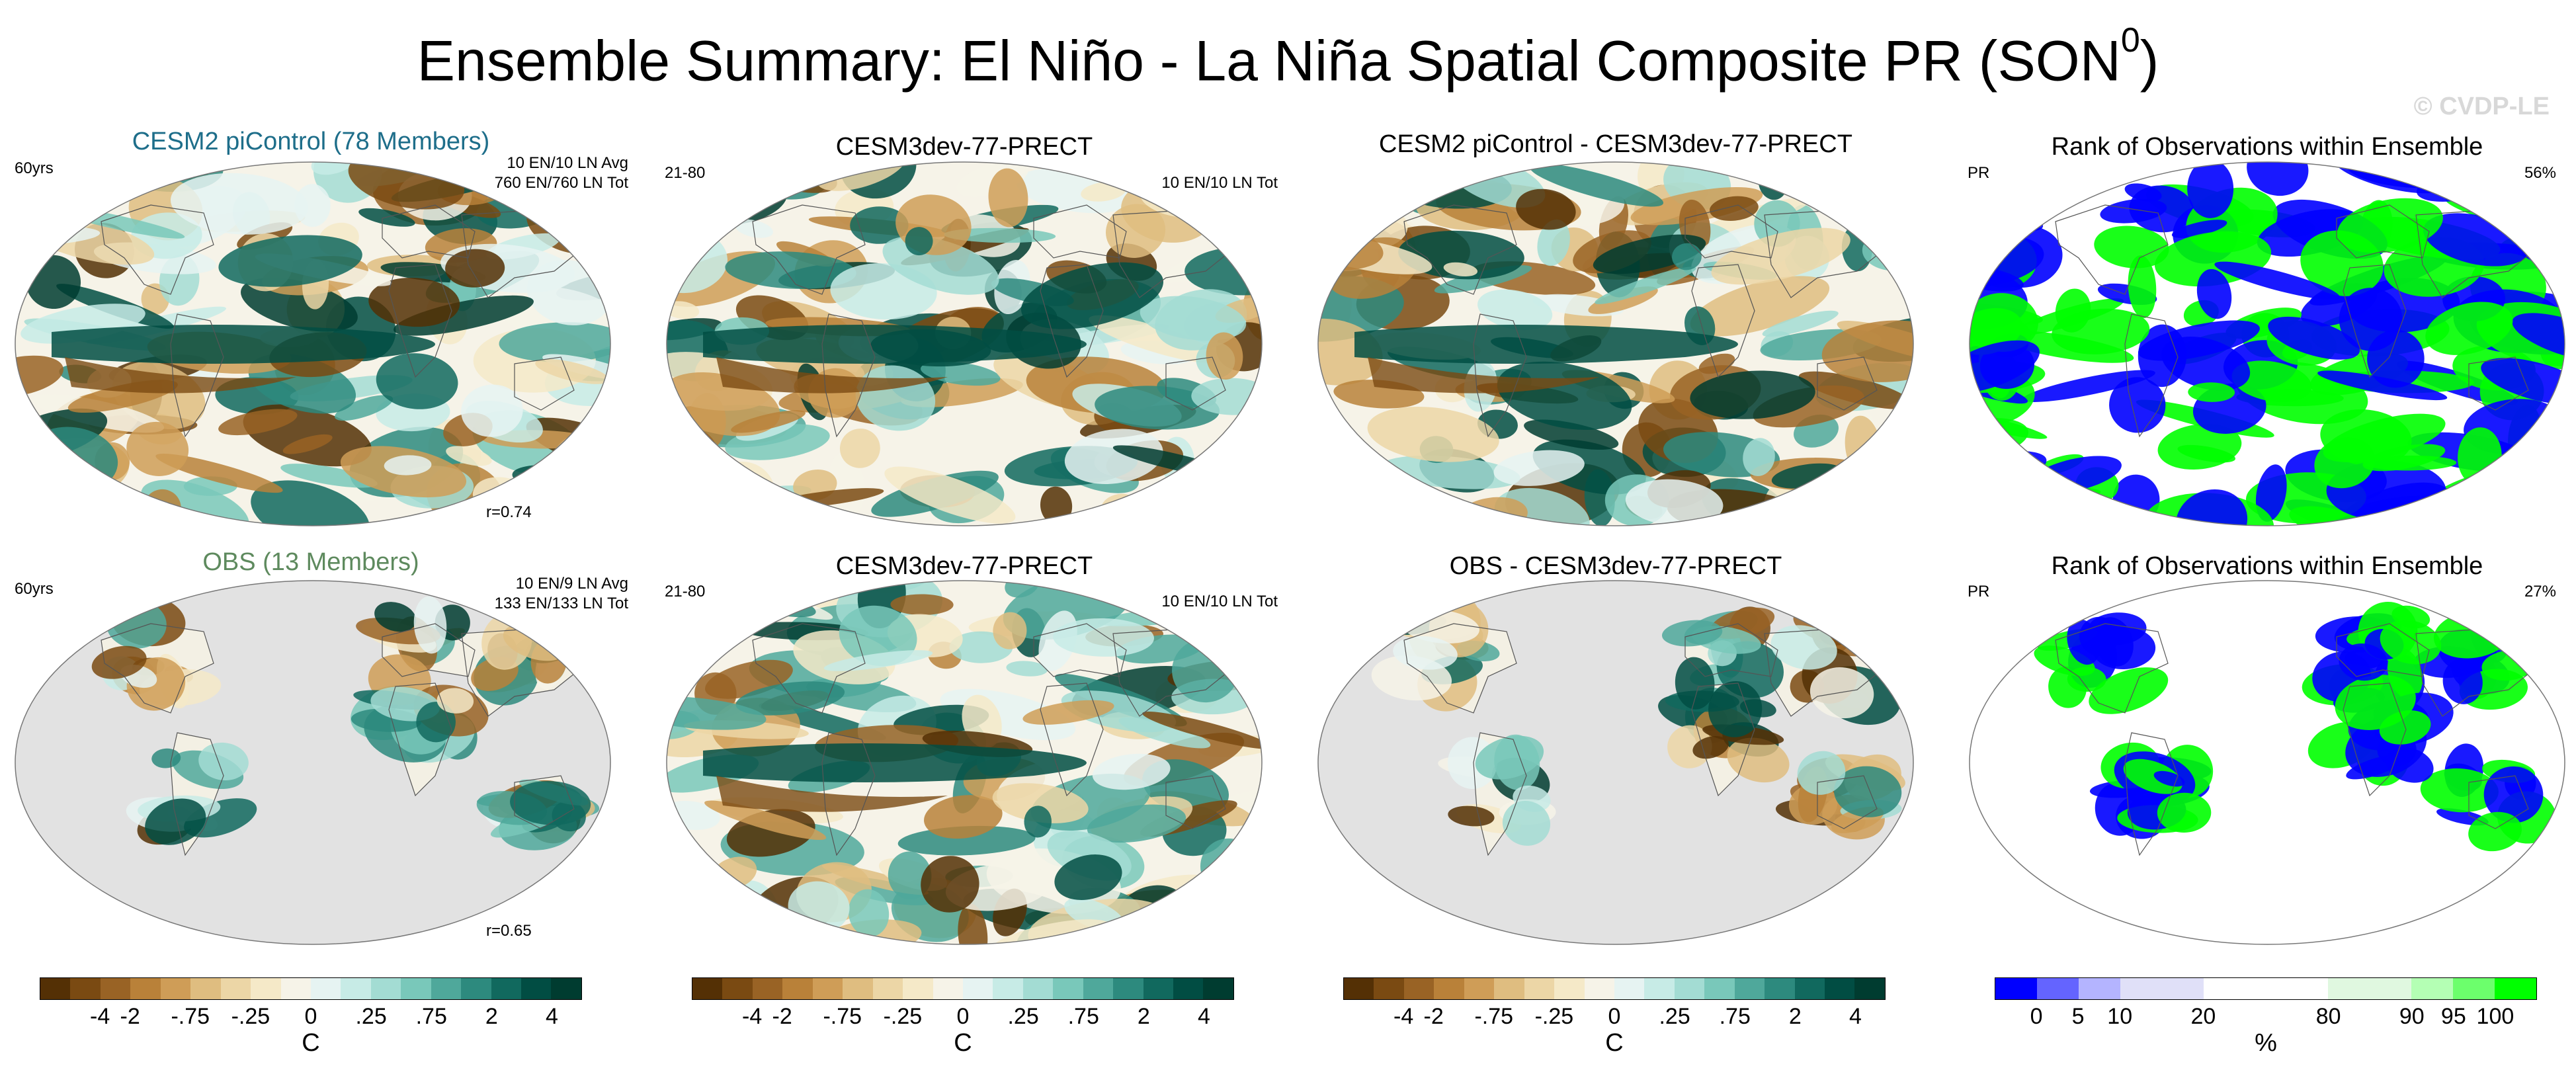 The height and width of the screenshot is (1072, 2576). I want to click on watermark: © CVDP-LE, so click(2481, 106).